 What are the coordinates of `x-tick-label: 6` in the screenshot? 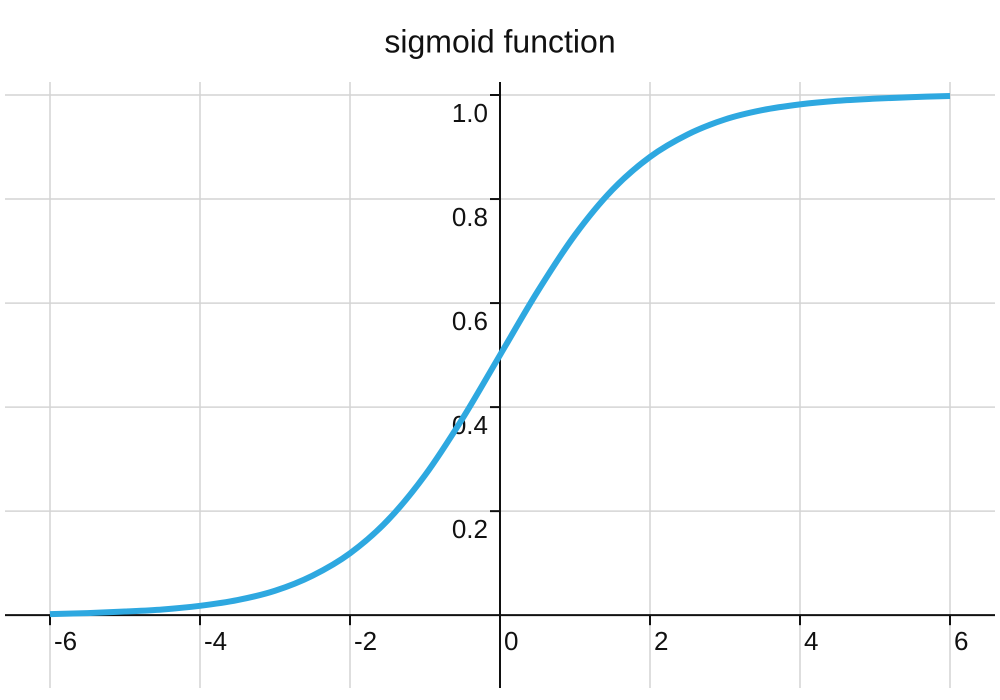 It's located at (961, 641).